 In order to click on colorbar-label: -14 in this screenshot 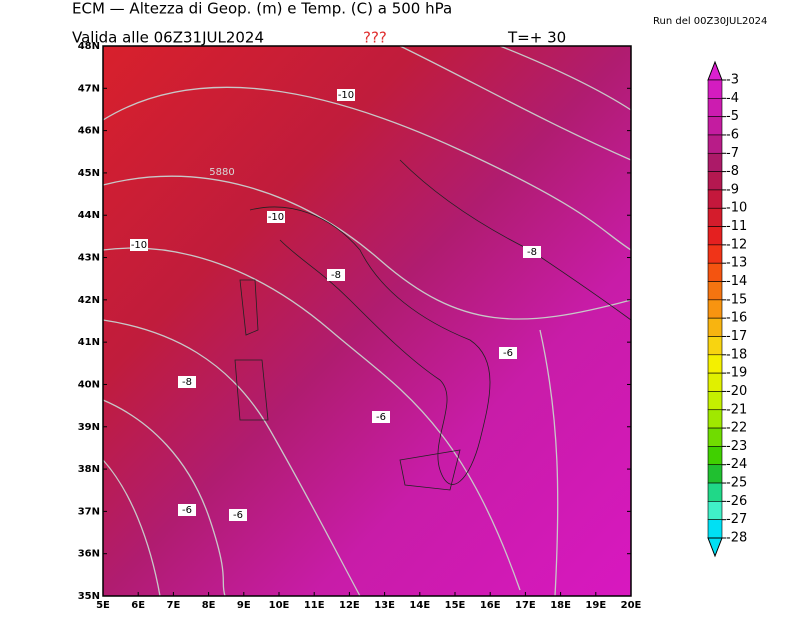, I will do `click(736, 281)`.